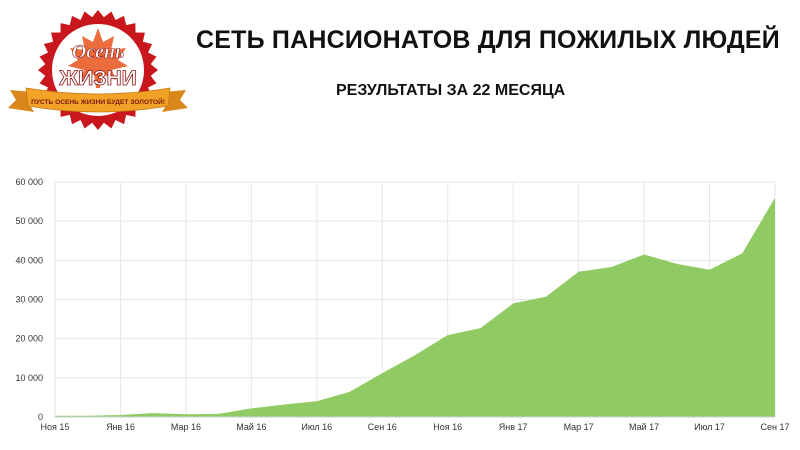 The image size is (800, 450). What do you see at coordinates (186, 427) in the screenshot?
I see `x-tick-label: Мар 16` at bounding box center [186, 427].